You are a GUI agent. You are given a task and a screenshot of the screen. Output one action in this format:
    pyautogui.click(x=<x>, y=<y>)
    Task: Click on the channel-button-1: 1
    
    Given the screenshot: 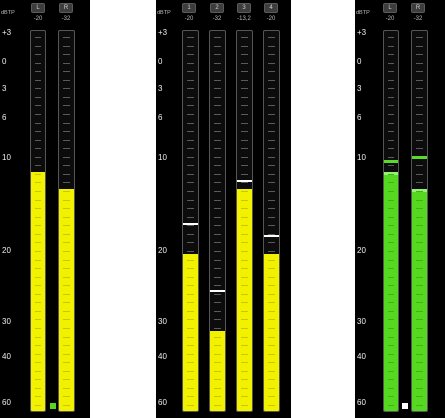 What is the action you would take?
    pyautogui.click(x=189, y=8)
    